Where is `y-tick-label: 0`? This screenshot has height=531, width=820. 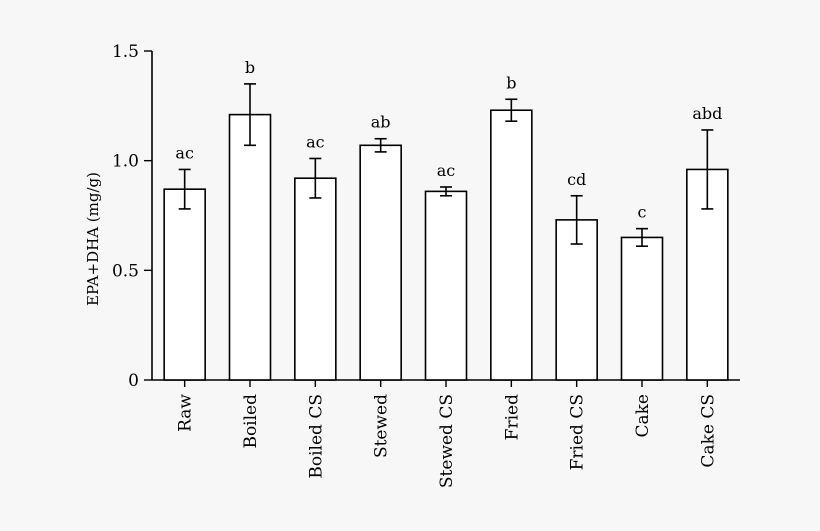 y-tick-label: 0 is located at coordinates (133, 381).